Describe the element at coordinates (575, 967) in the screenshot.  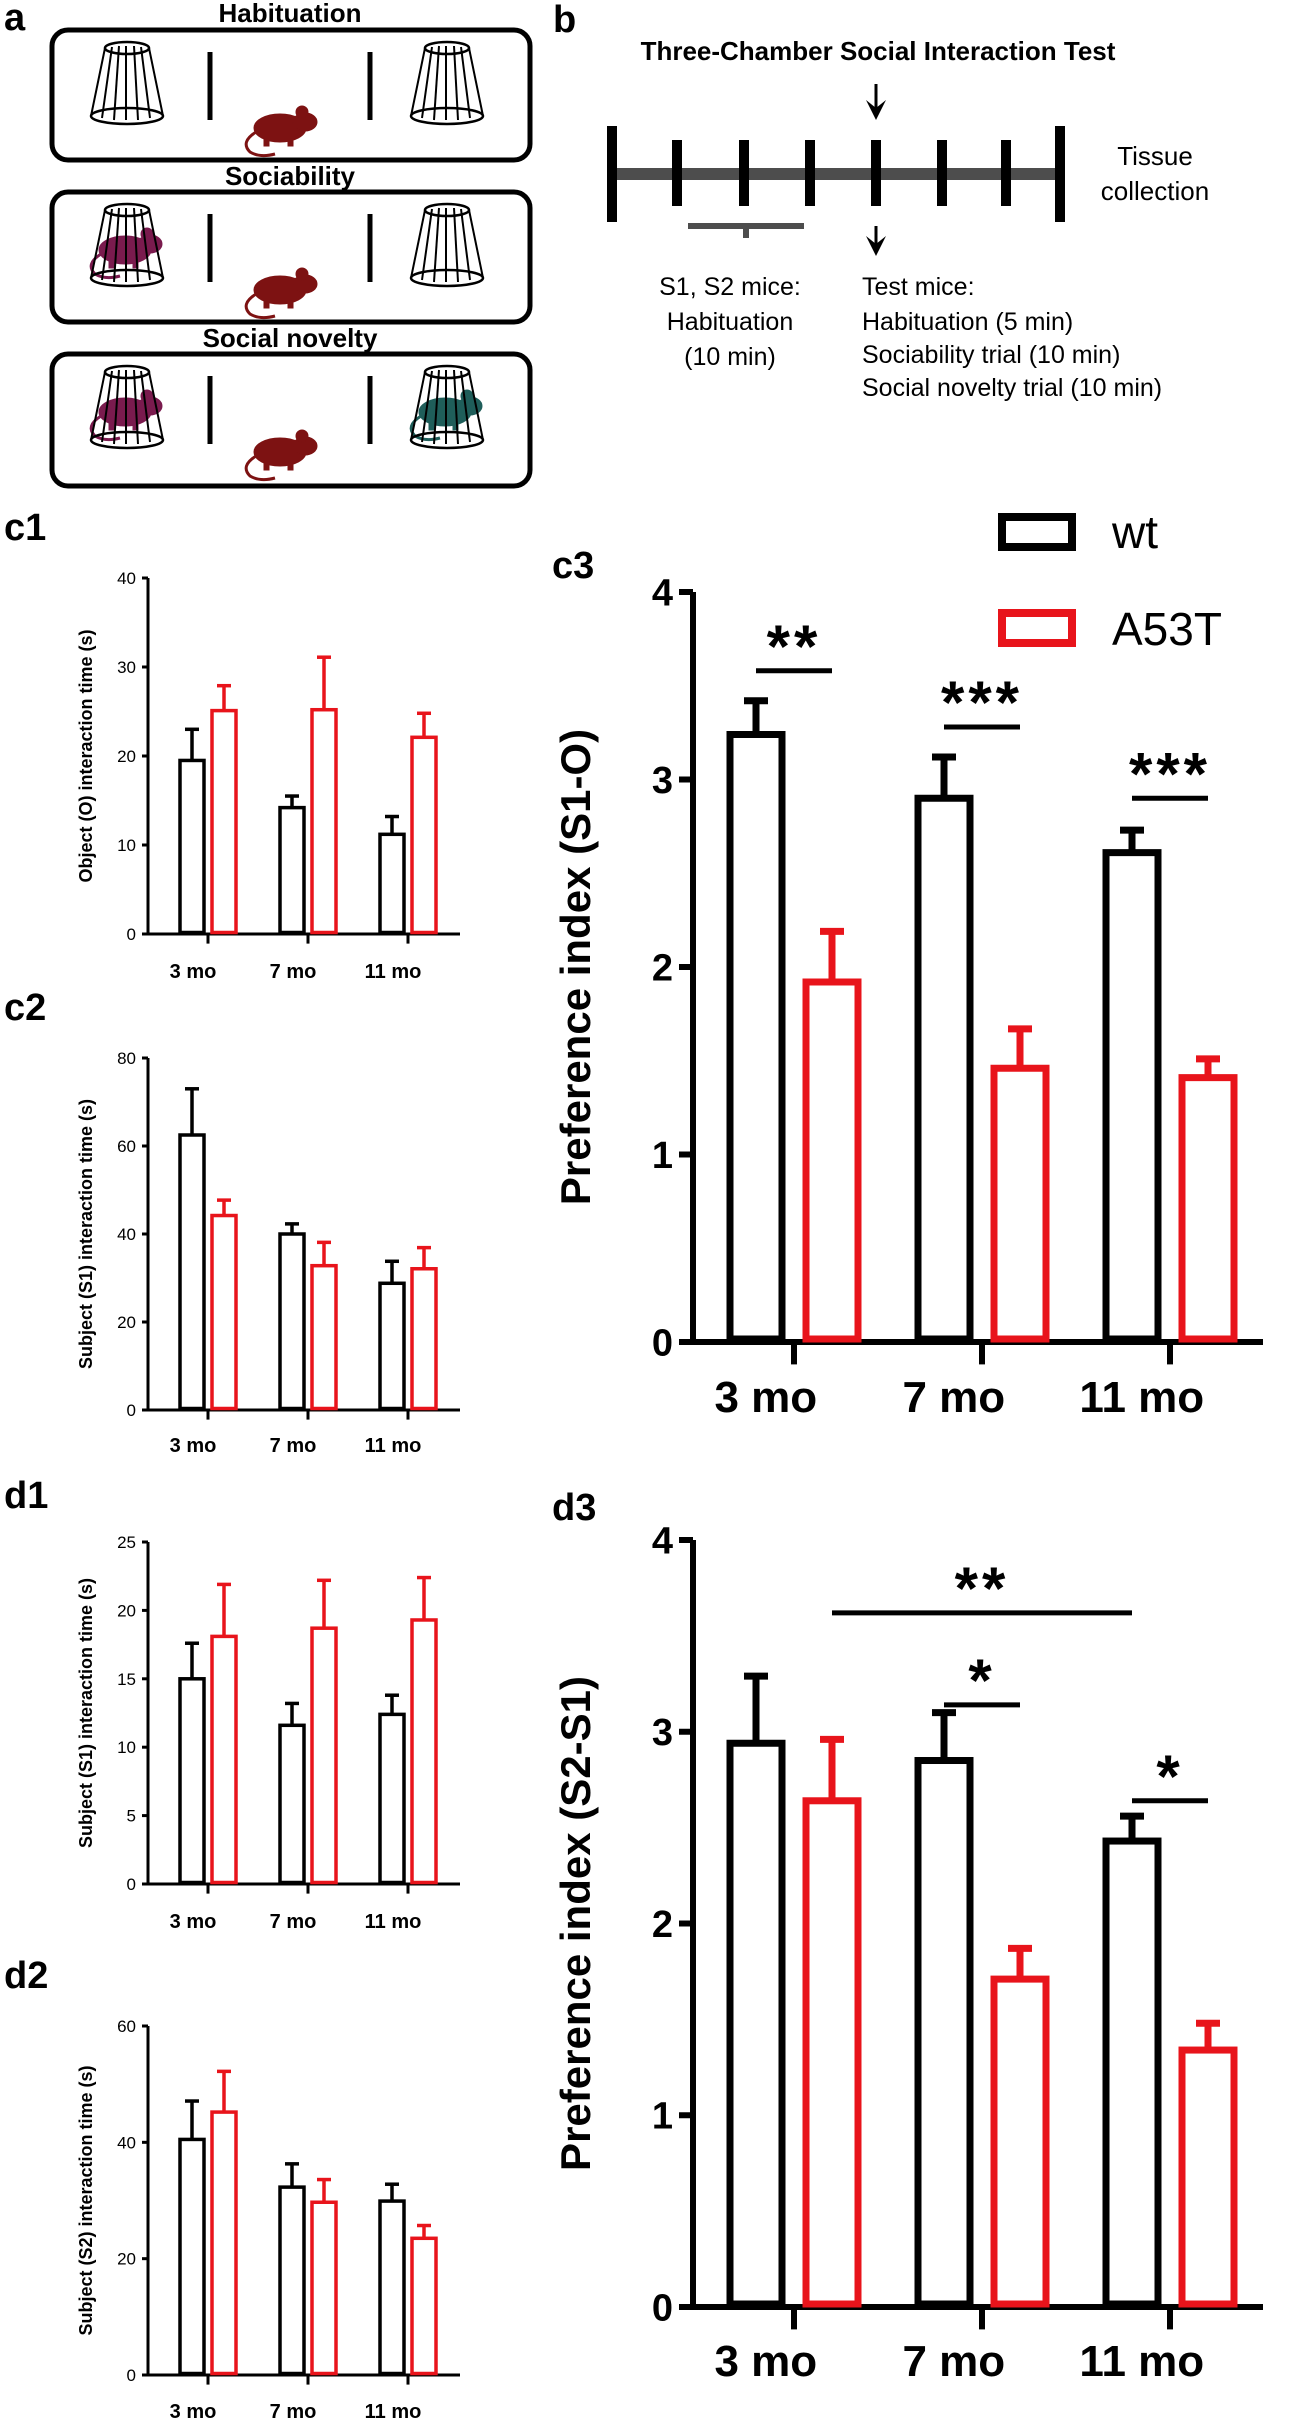
I see `y-axis-label: Preference index (S1-O)` at that location.